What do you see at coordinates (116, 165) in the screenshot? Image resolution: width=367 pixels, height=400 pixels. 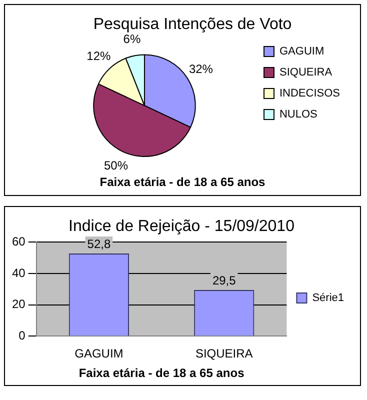 I see `data-label: 50%` at bounding box center [116, 165].